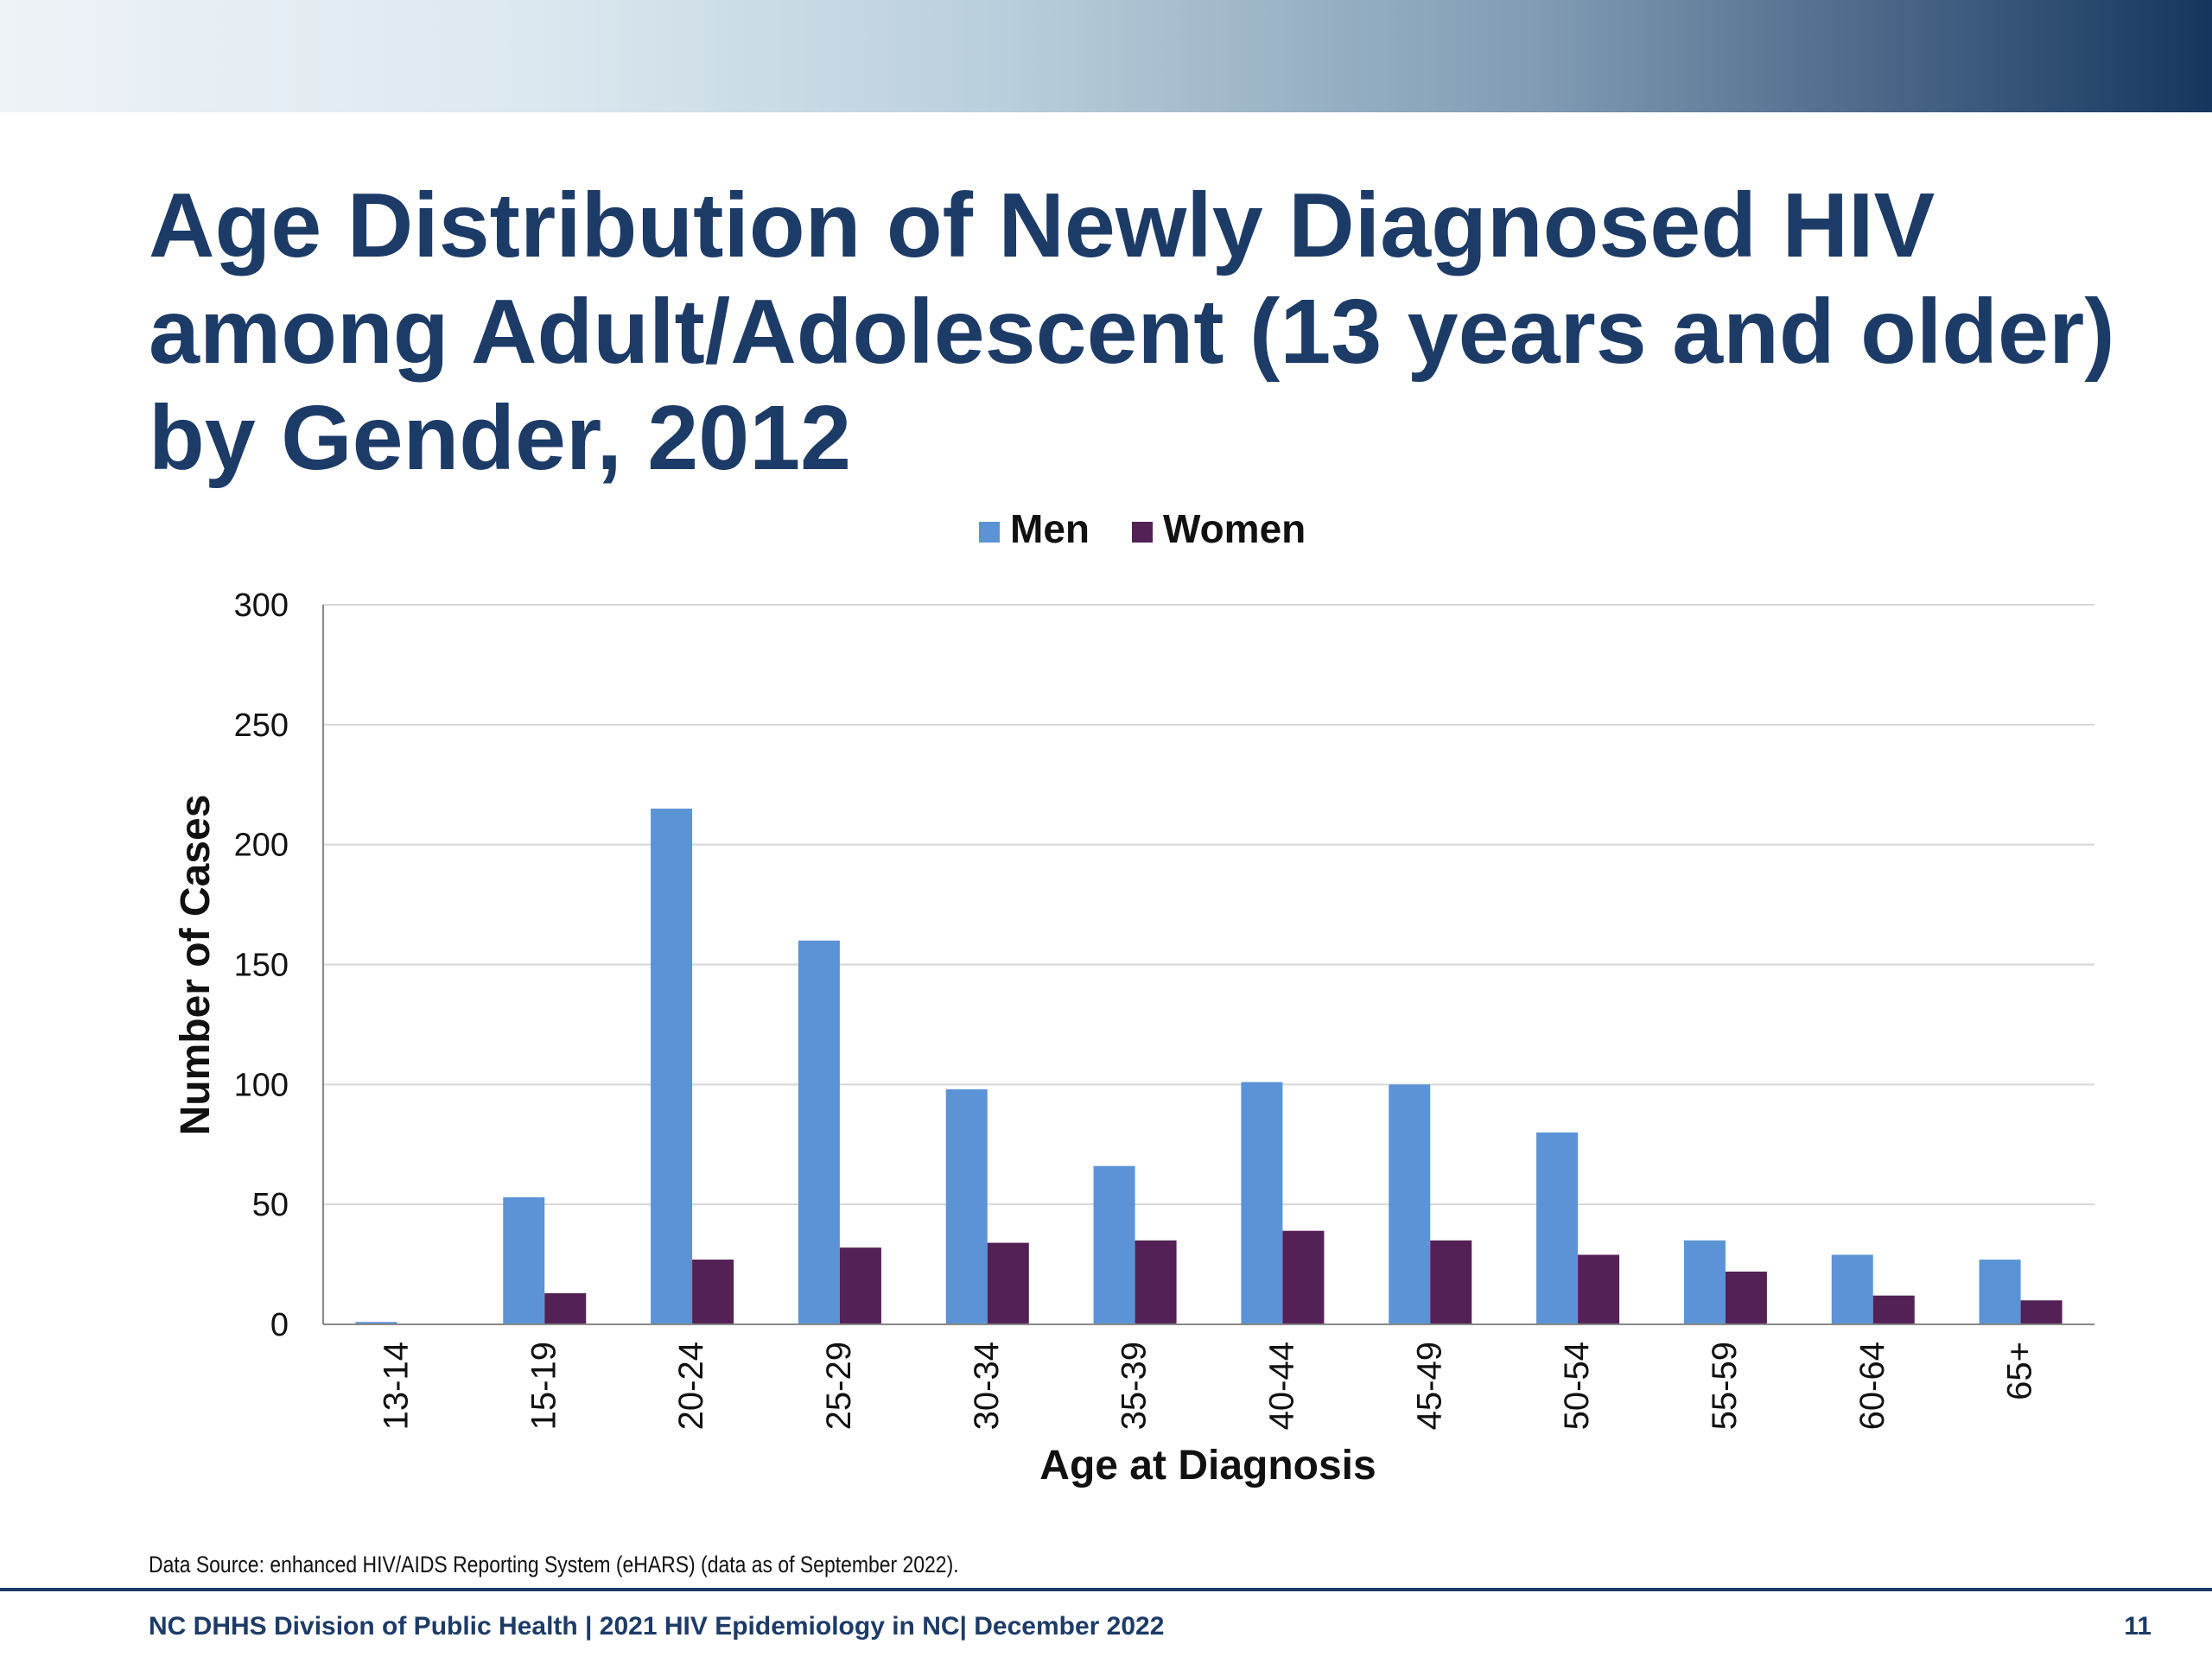 The height and width of the screenshot is (1663, 2212). Describe the element at coordinates (1050, 529) in the screenshot. I see `legend-label-men: Men` at that location.